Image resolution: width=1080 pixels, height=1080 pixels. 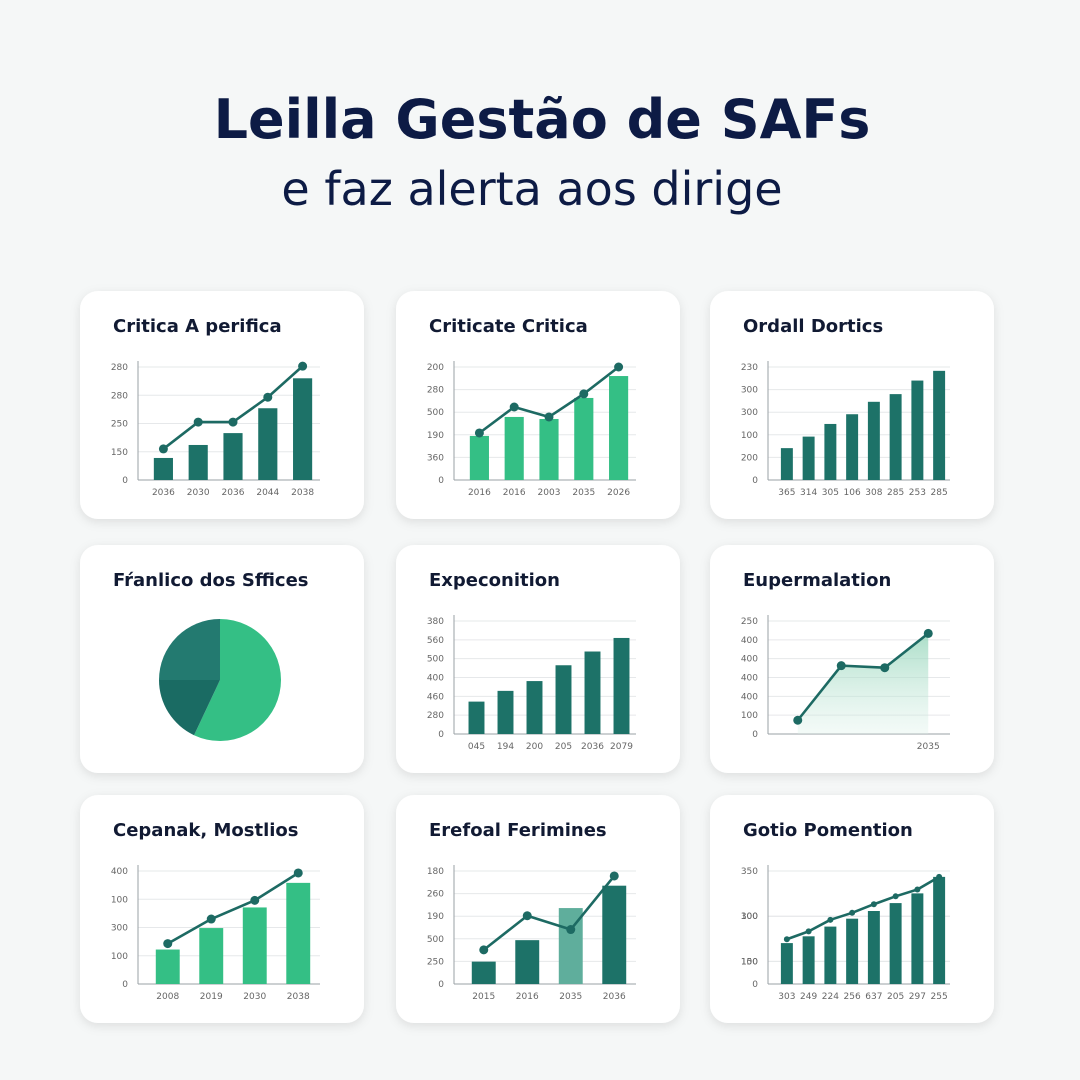 I want to click on x-tick-label: 314, so click(x=808, y=493).